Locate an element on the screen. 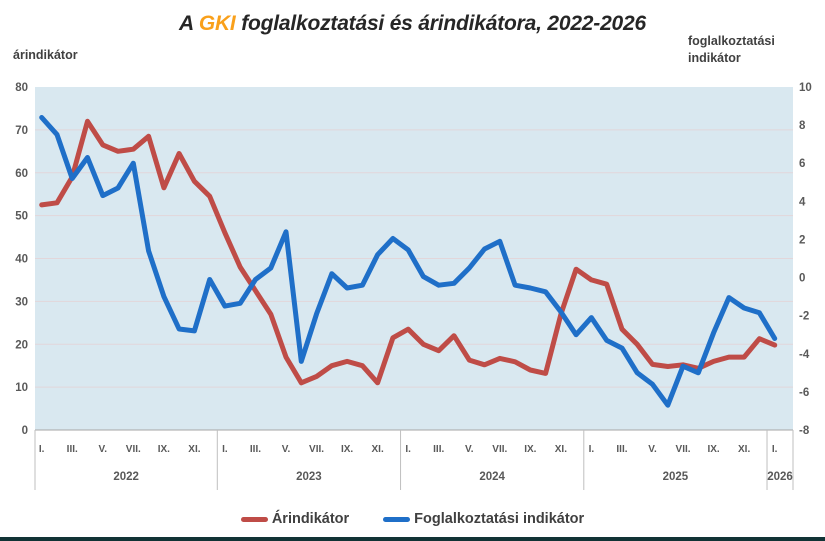  legend-label: Foglalkoztatási indikátor is located at coordinates (499, 519).